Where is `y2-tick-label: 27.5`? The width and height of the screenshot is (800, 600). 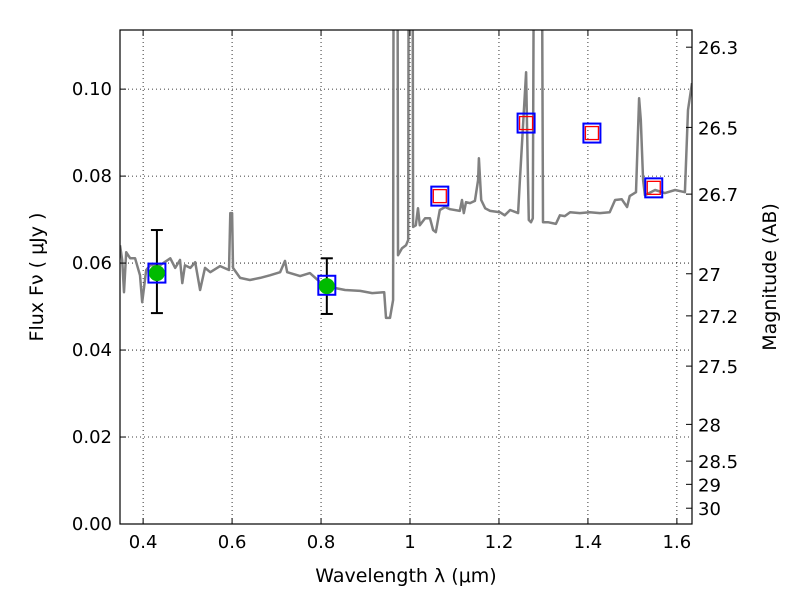
y2-tick-label: 27.5 is located at coordinates (718, 367).